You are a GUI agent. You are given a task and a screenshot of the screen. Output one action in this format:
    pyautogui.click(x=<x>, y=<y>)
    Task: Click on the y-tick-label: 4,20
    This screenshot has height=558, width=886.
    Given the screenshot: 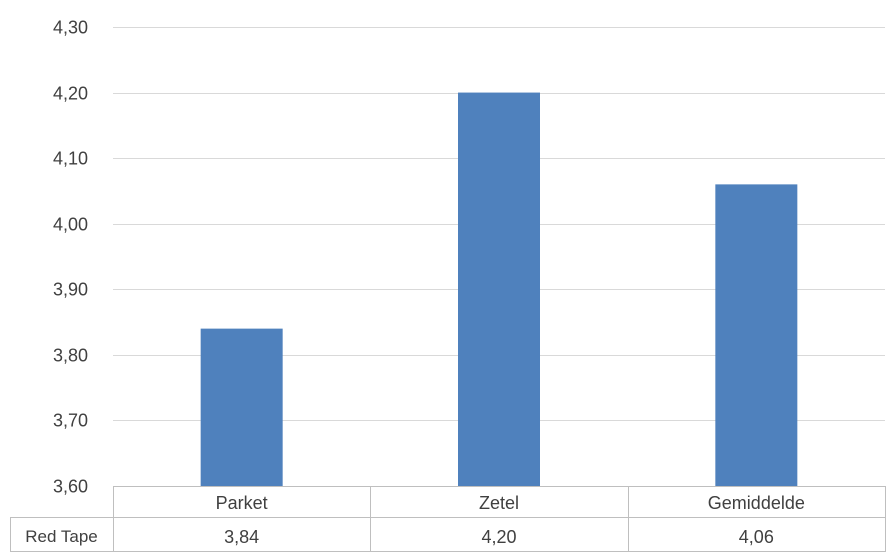 What is the action you would take?
    pyautogui.click(x=70, y=94)
    